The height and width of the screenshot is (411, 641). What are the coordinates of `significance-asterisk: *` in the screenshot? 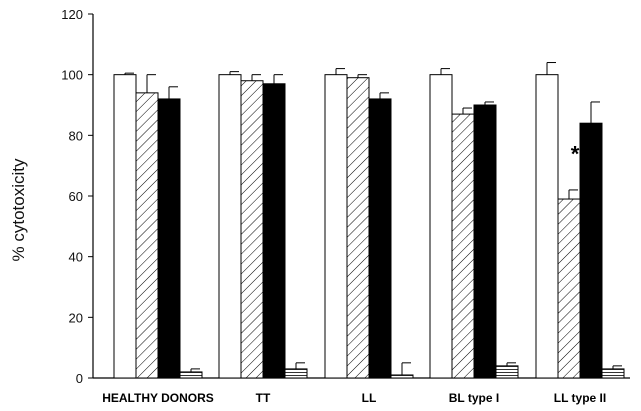 It's located at (575, 154).